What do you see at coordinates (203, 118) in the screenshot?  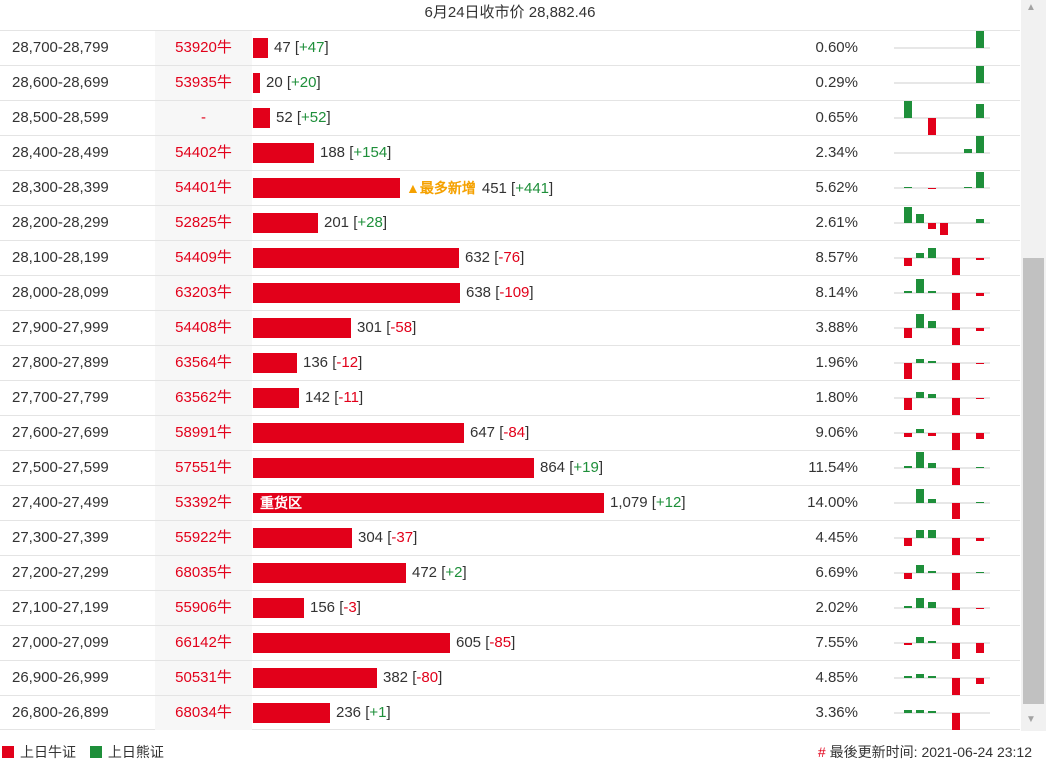 I see `bull-code-link: -` at bounding box center [203, 118].